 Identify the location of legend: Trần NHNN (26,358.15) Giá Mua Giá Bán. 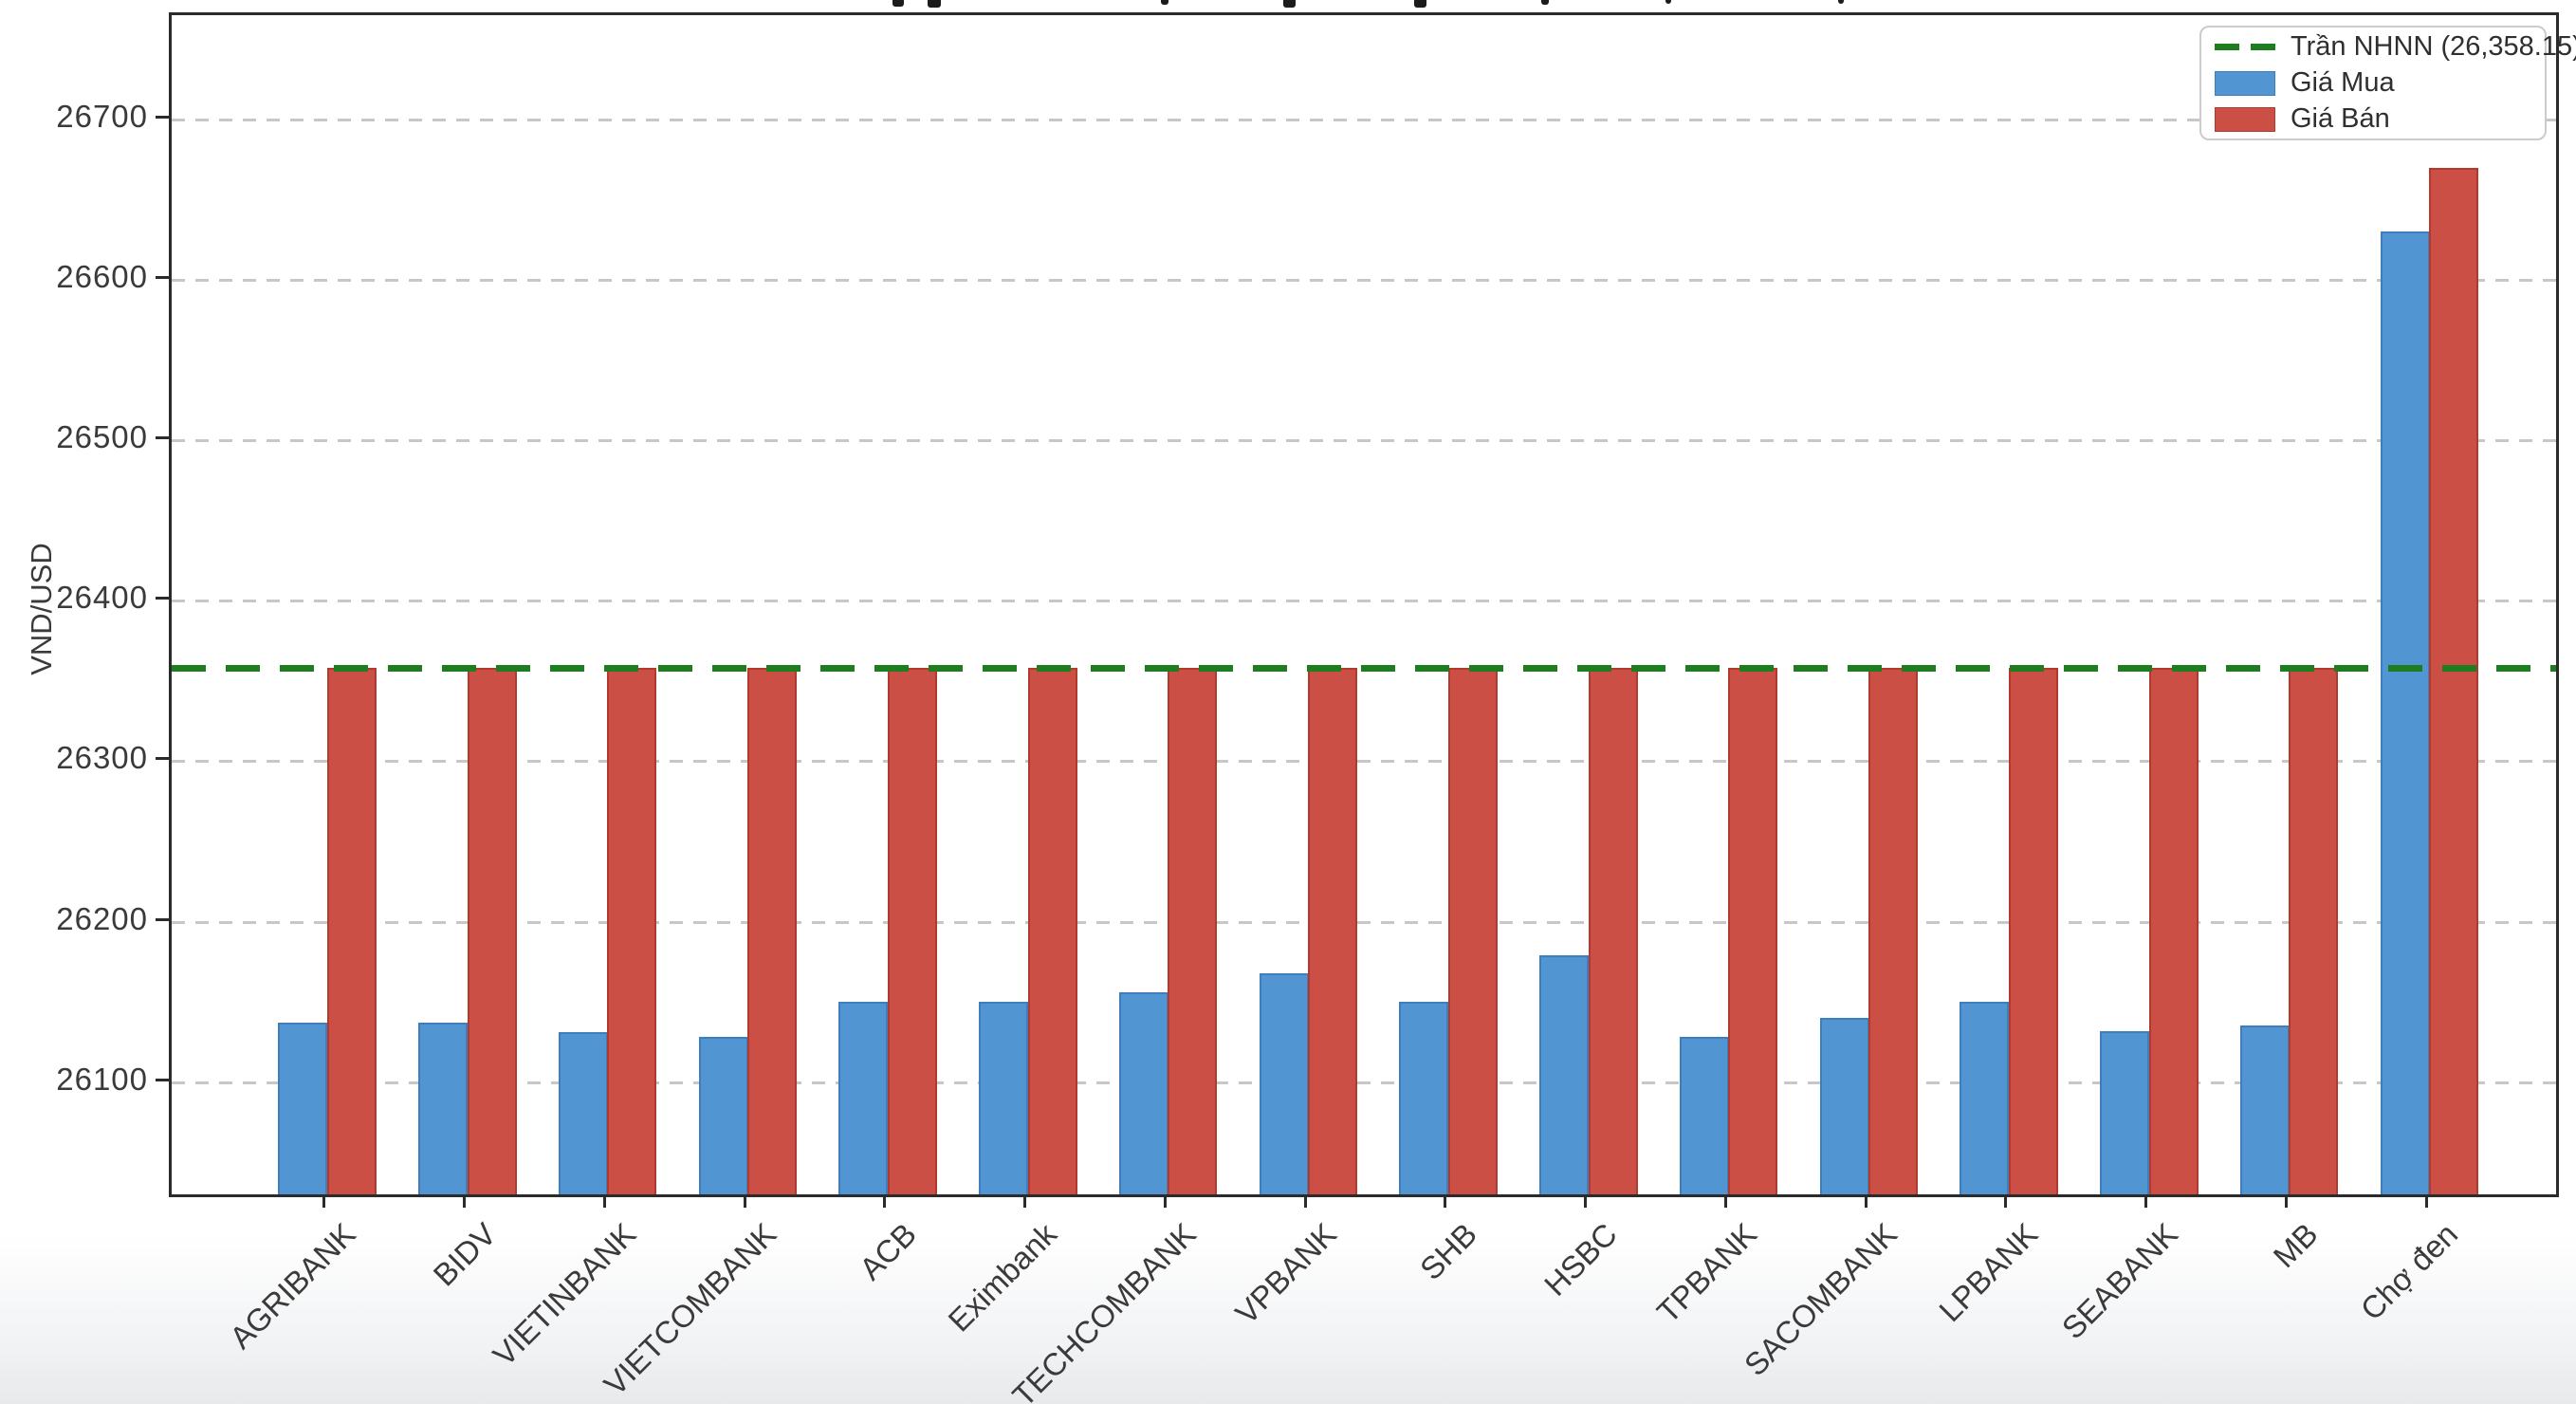
(2387, 83).